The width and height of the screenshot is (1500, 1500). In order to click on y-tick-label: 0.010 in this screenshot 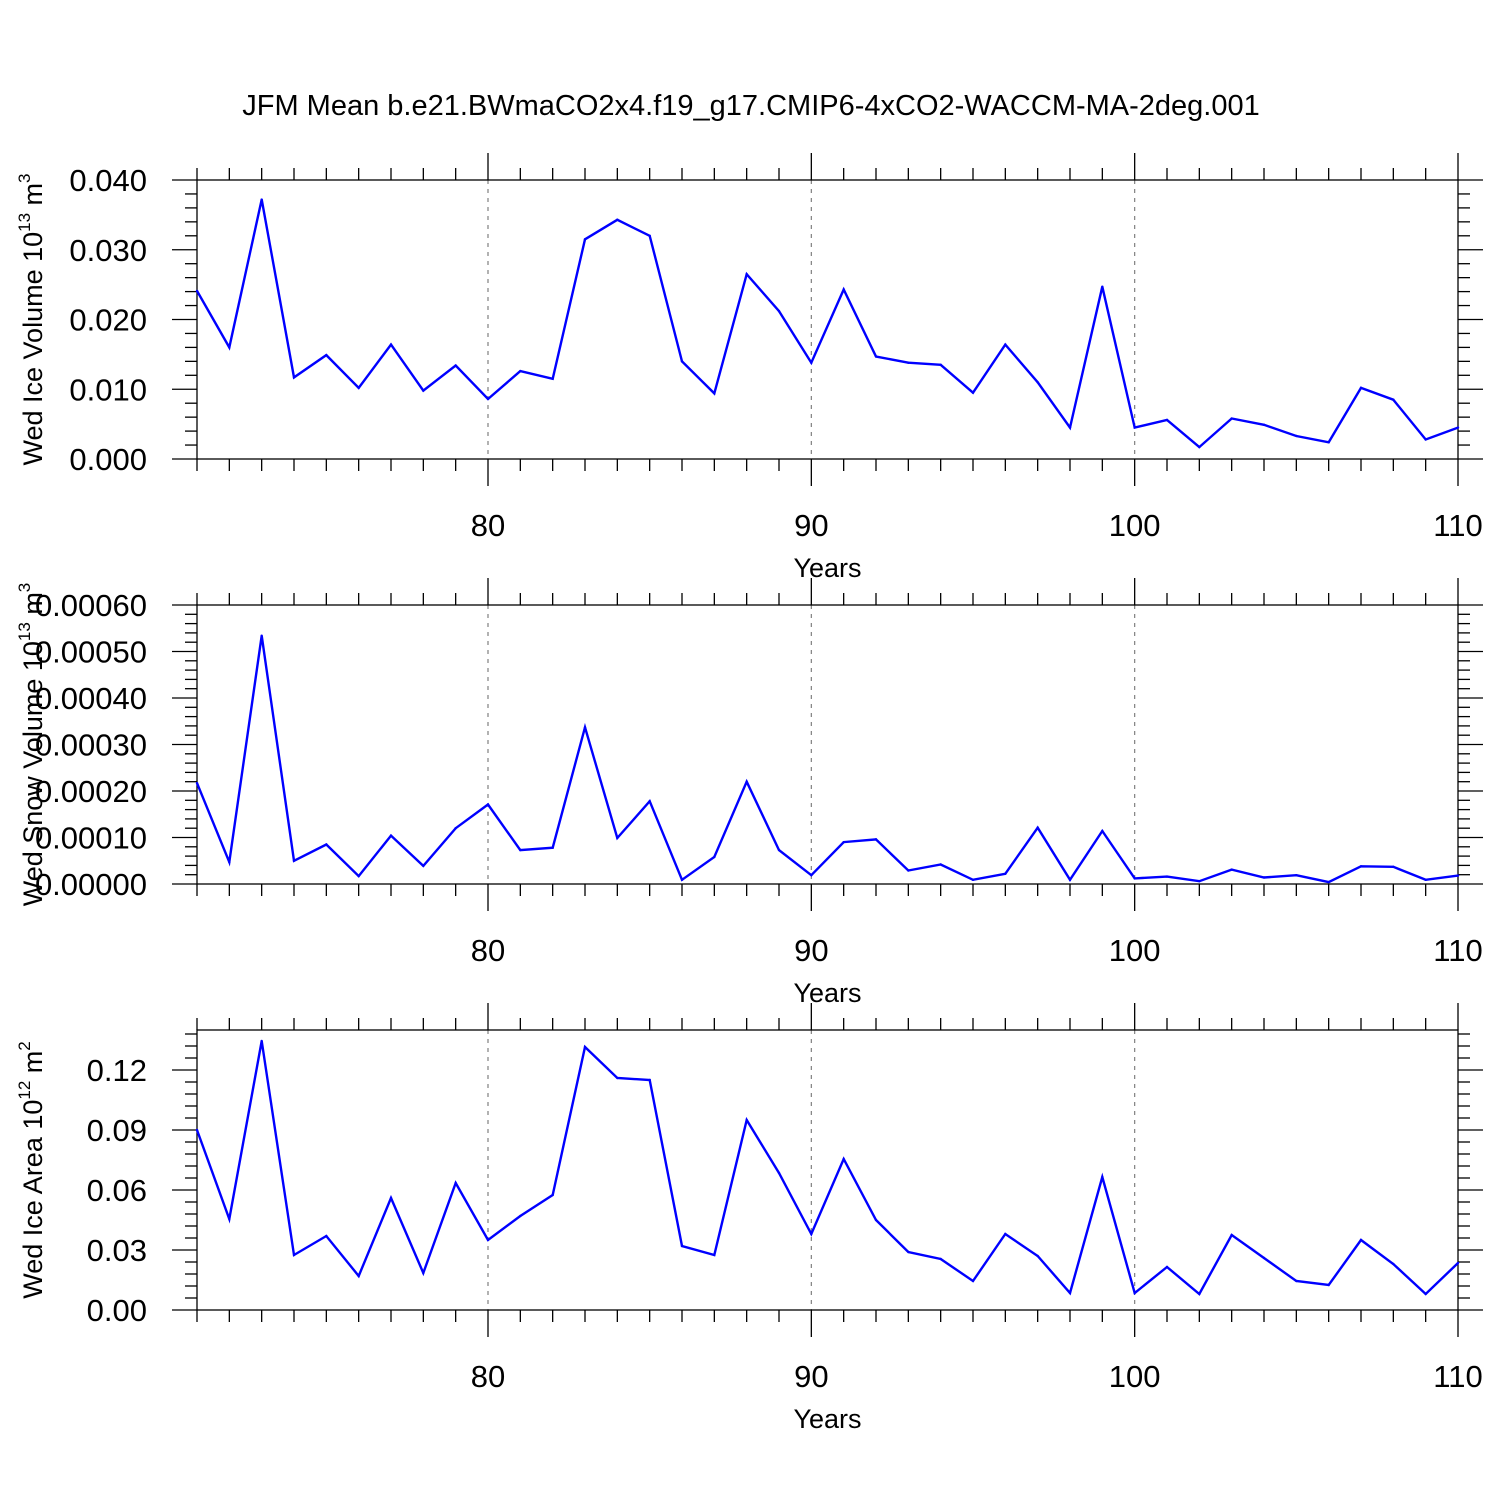, I will do `click(108, 389)`.